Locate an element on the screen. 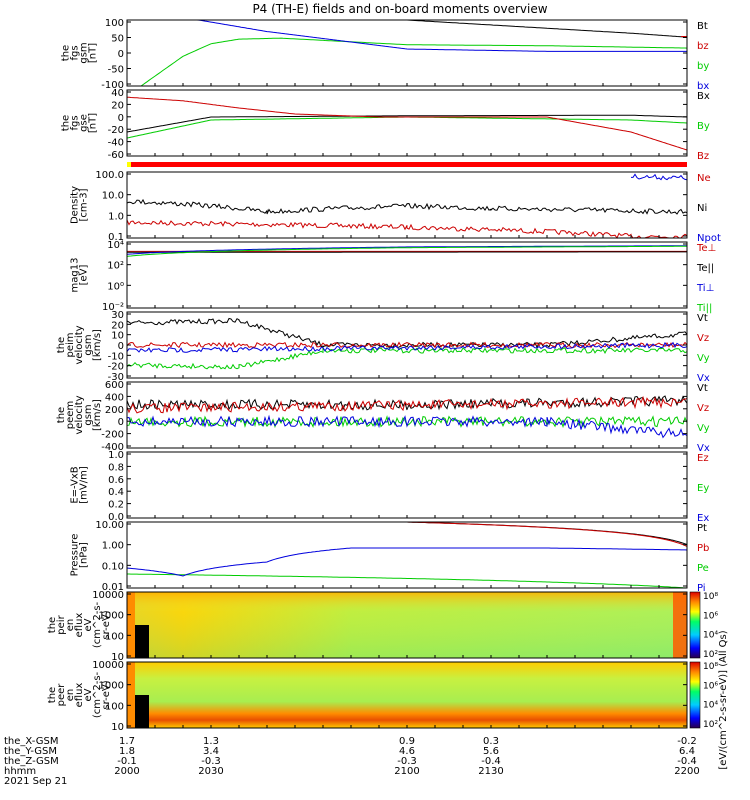 The width and height of the screenshot is (750, 800). legend-label: by is located at coordinates (703, 66).